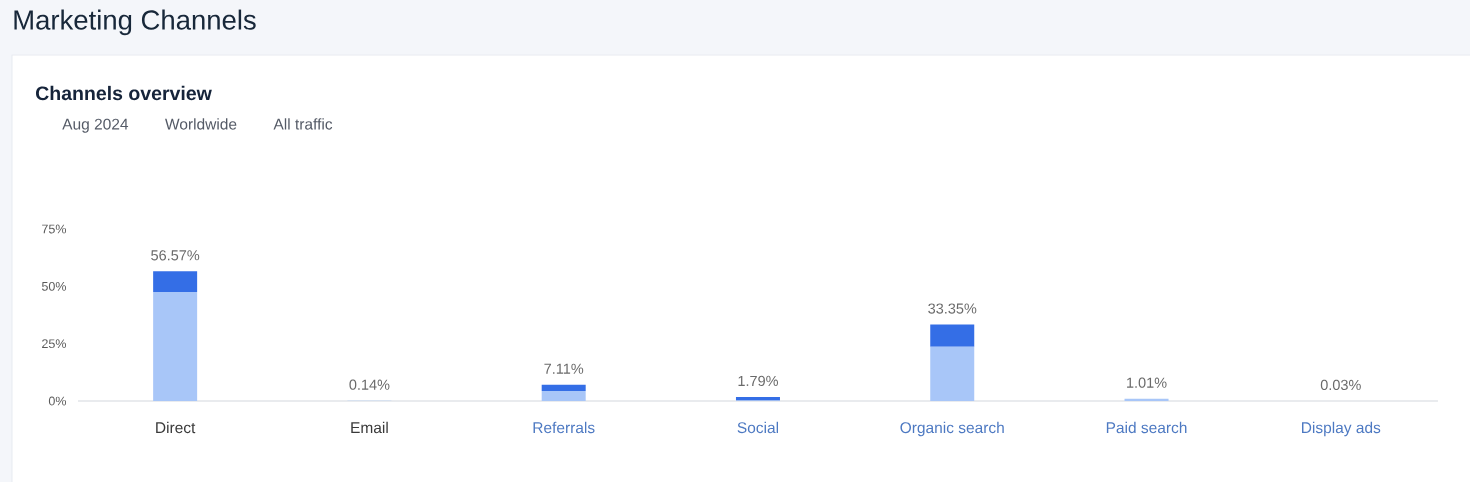 This screenshot has height=482, width=1470. I want to click on total-label: 1.01%, so click(1147, 382).